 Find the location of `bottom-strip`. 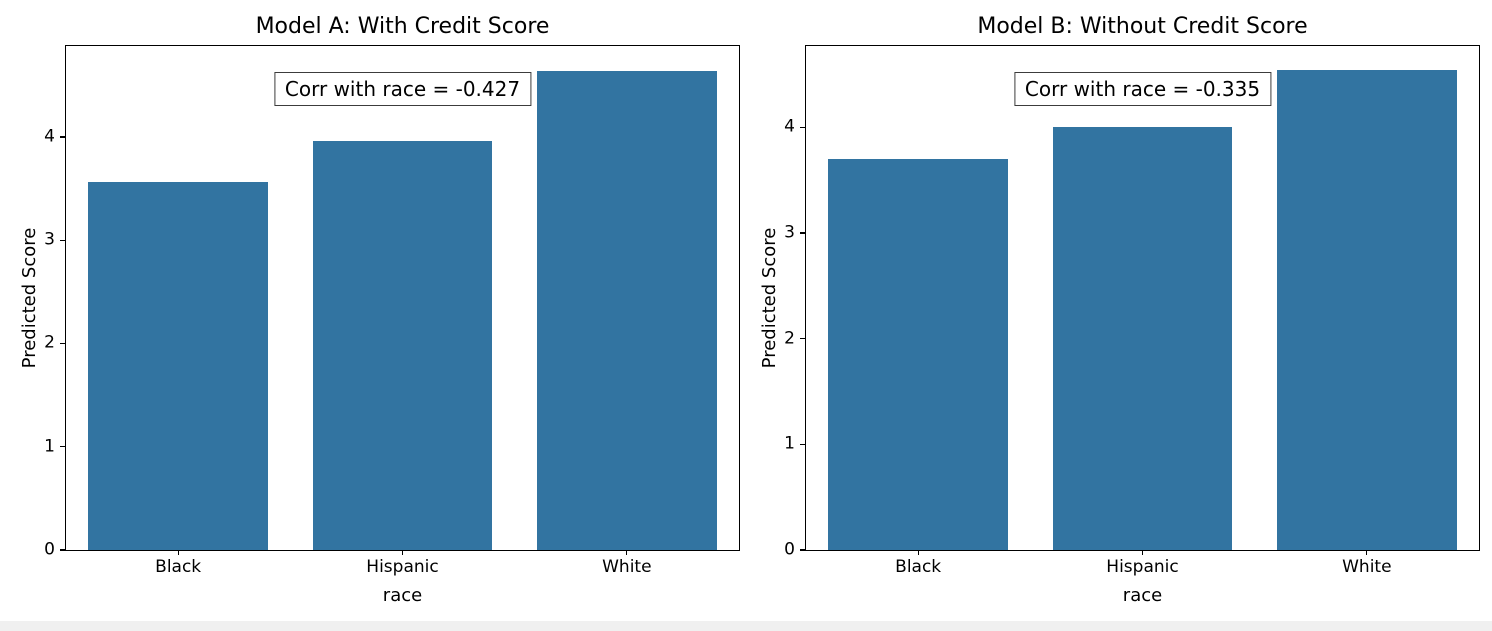

bottom-strip is located at coordinates (746, 626).